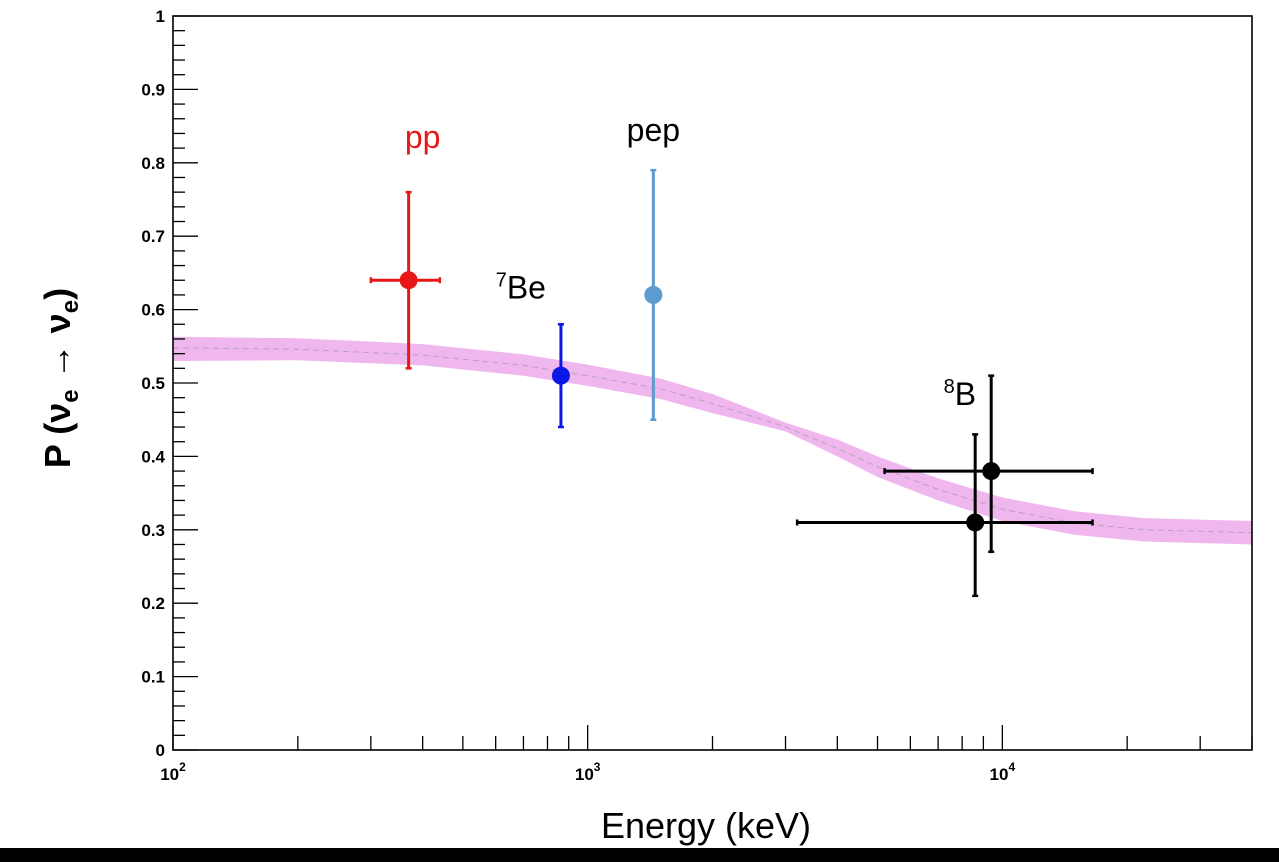 This screenshot has width=1279, height=862. I want to click on source-annotation: pp, so click(423, 137).